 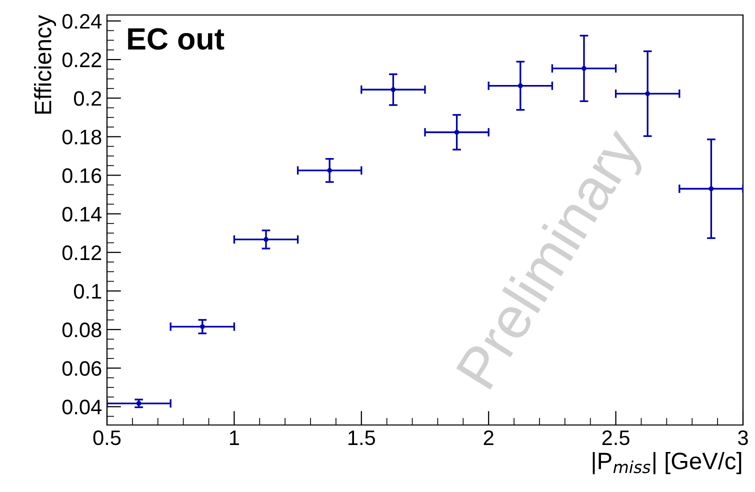 What do you see at coordinates (82, 176) in the screenshot?
I see `y-tick-label: 0.16` at bounding box center [82, 176].